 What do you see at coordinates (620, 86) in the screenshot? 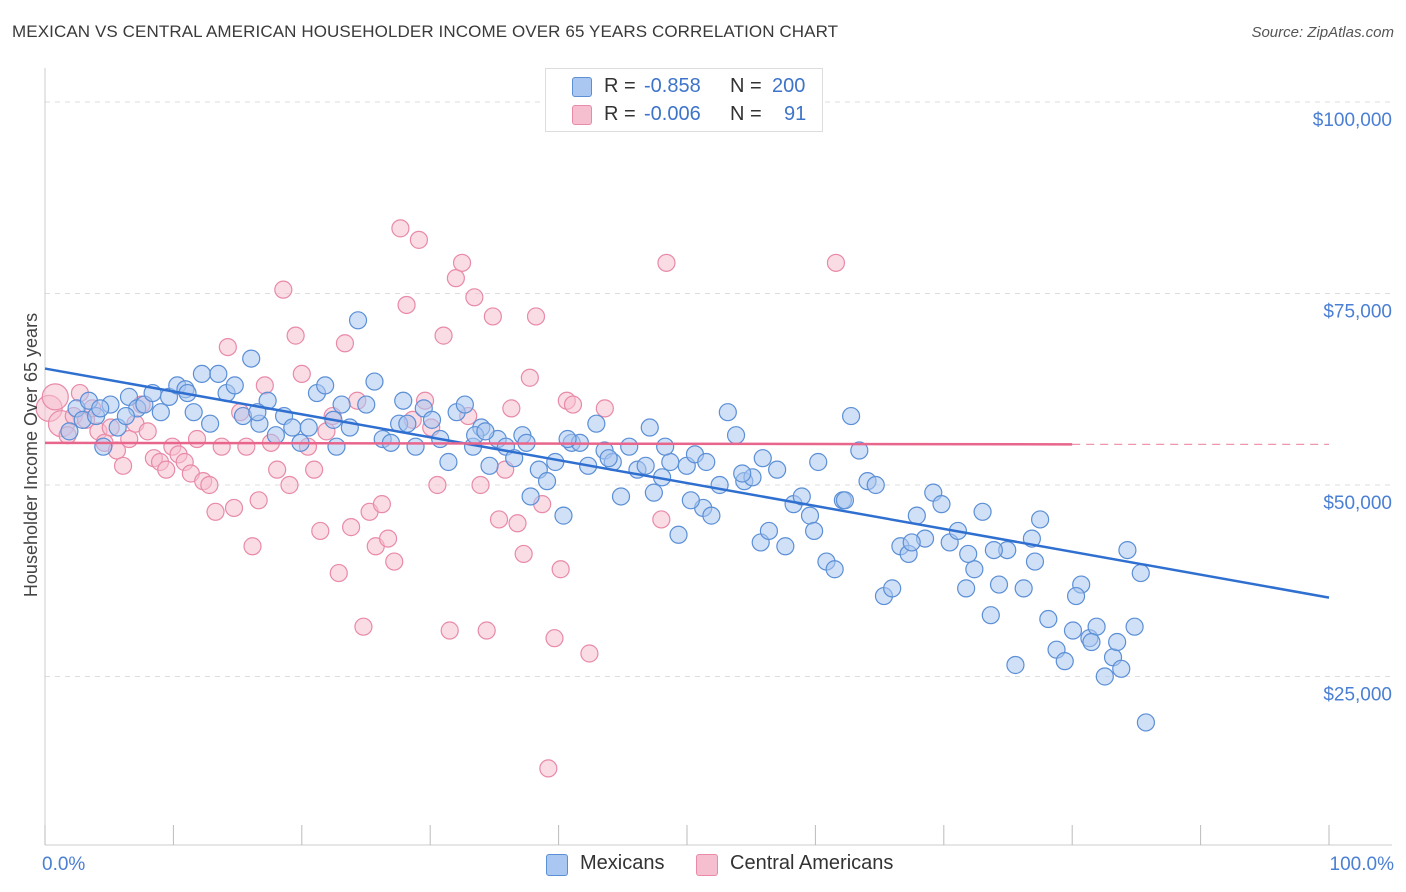
I see `legend-r-label-1: R =` at bounding box center [620, 86].